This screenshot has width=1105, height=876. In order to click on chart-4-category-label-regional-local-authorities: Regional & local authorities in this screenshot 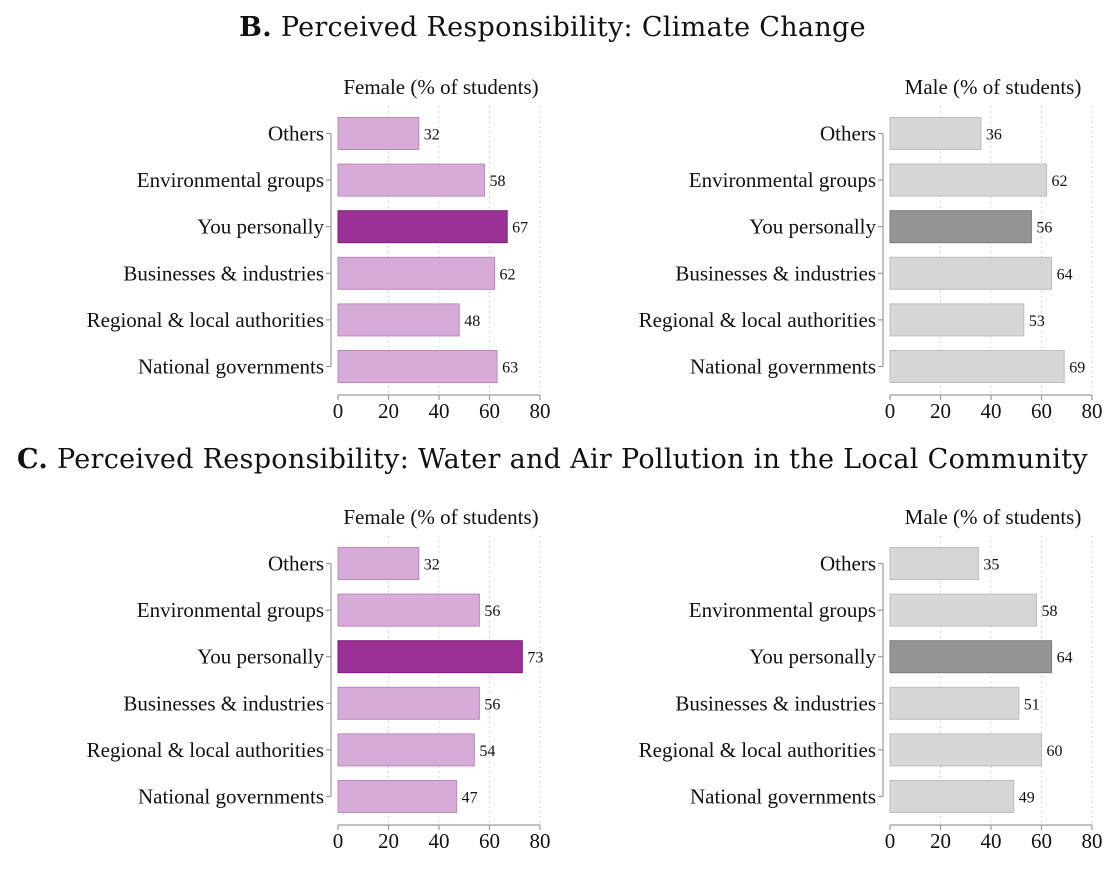, I will do `click(757, 750)`.